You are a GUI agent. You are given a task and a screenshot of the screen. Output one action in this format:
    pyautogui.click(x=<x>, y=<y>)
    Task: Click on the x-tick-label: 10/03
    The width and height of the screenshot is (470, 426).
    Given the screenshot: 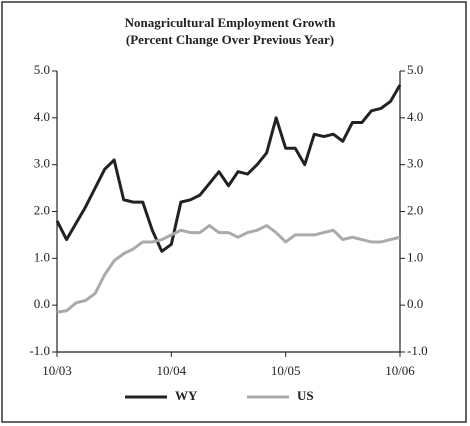 What is the action you would take?
    pyautogui.click(x=57, y=370)
    